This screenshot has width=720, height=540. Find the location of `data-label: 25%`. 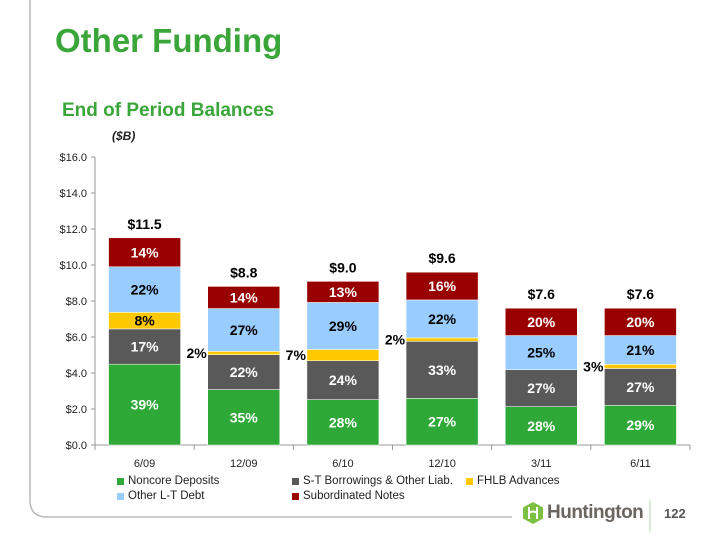

data-label: 25% is located at coordinates (541, 353).